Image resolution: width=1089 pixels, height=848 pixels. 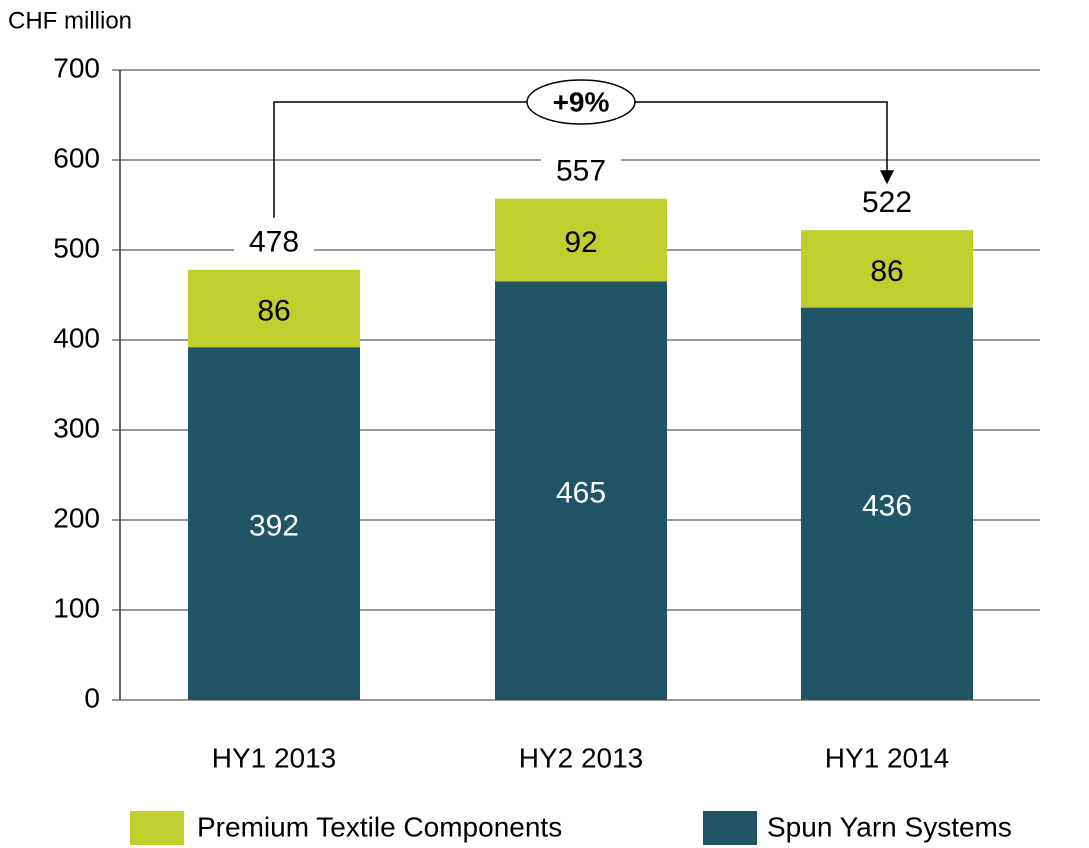 What do you see at coordinates (379, 826) in the screenshot?
I see `legend-label: Premium Textile Components` at bounding box center [379, 826].